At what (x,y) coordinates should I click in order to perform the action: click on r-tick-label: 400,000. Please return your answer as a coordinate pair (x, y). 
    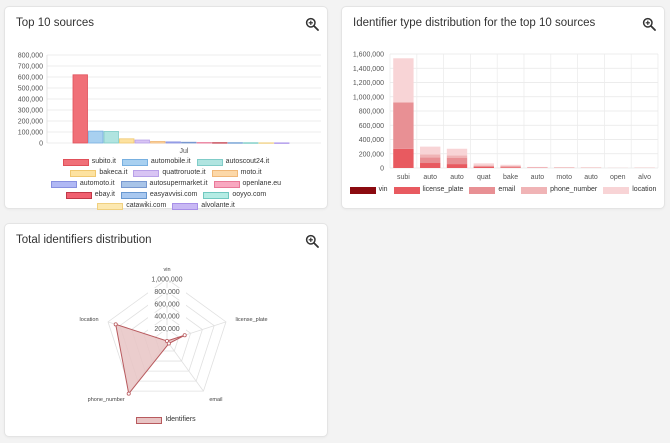
    Looking at the image, I should click on (166, 317).